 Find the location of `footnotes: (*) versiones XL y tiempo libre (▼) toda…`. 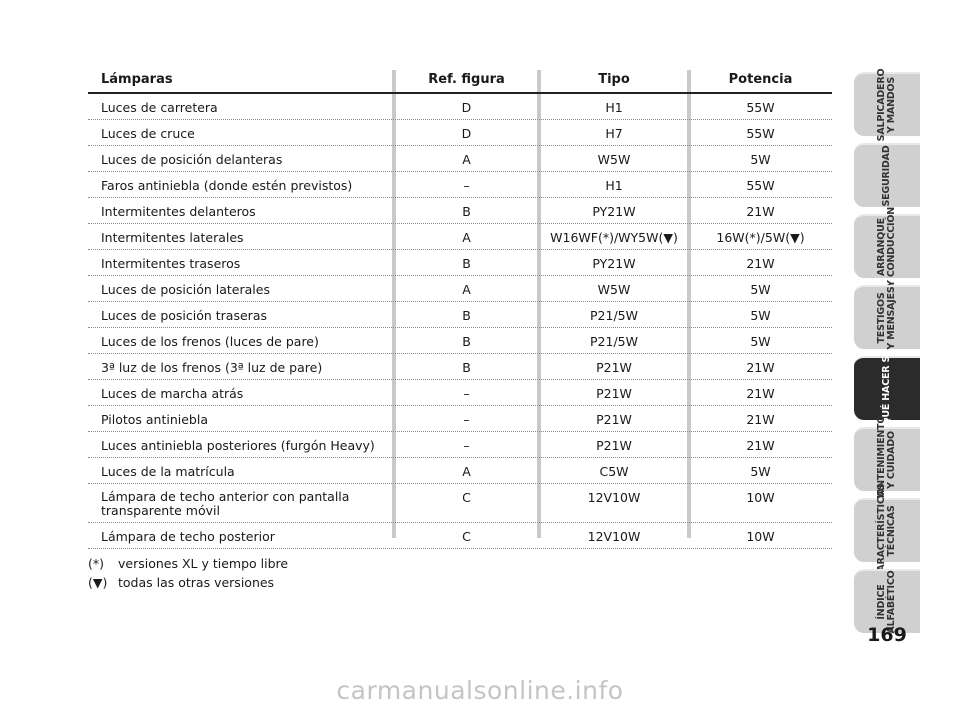

footnotes: (*) versiones XL y tiempo libre (▼) toda… is located at coordinates (188, 573).